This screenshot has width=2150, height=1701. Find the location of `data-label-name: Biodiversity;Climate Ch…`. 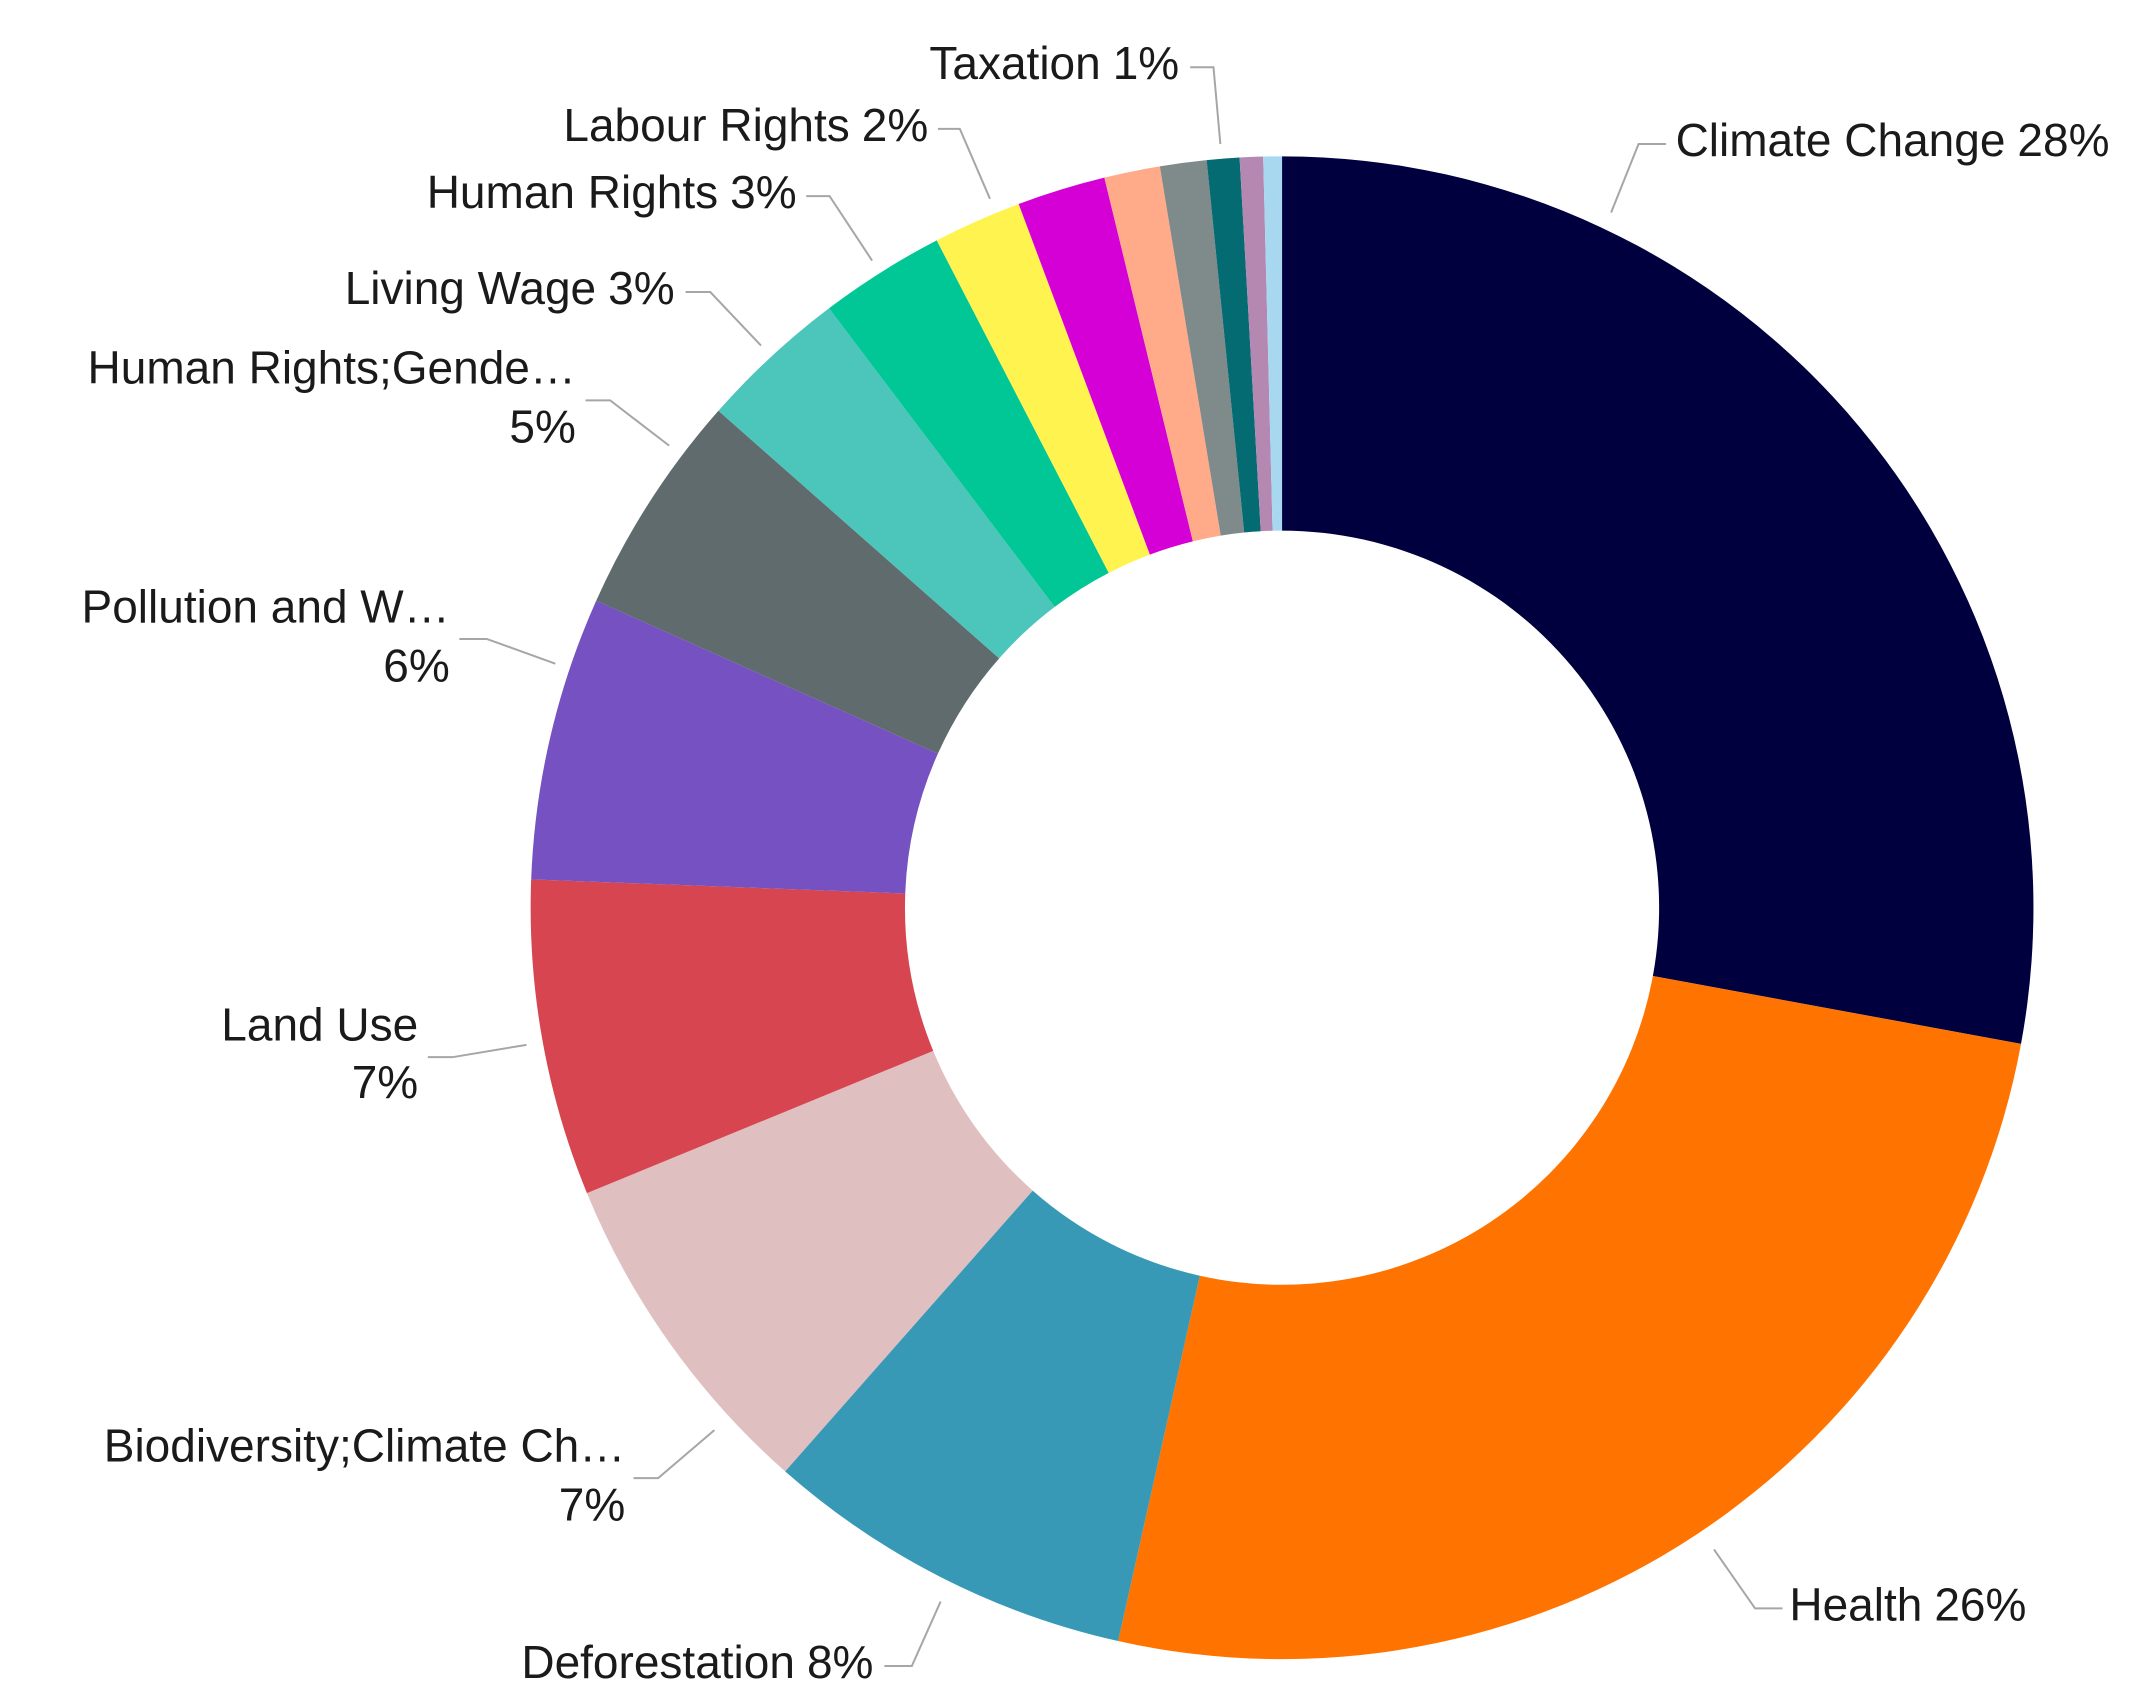

data-label-name: Biodiversity;Climate Ch… is located at coordinates (364, 1445).